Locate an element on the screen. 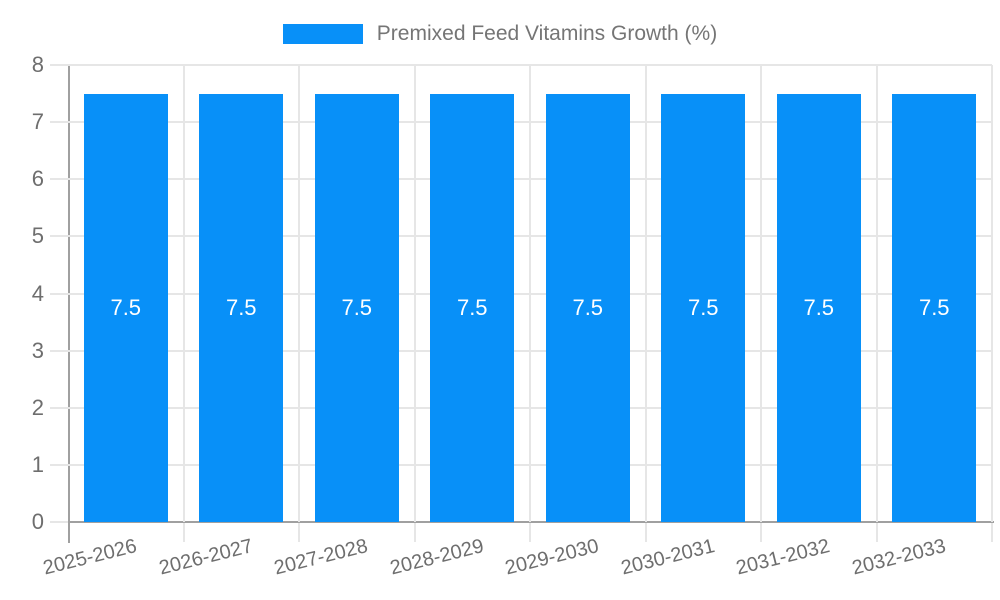 The width and height of the screenshot is (1000, 600). bar-2028-2029 is located at coordinates (472, 307).